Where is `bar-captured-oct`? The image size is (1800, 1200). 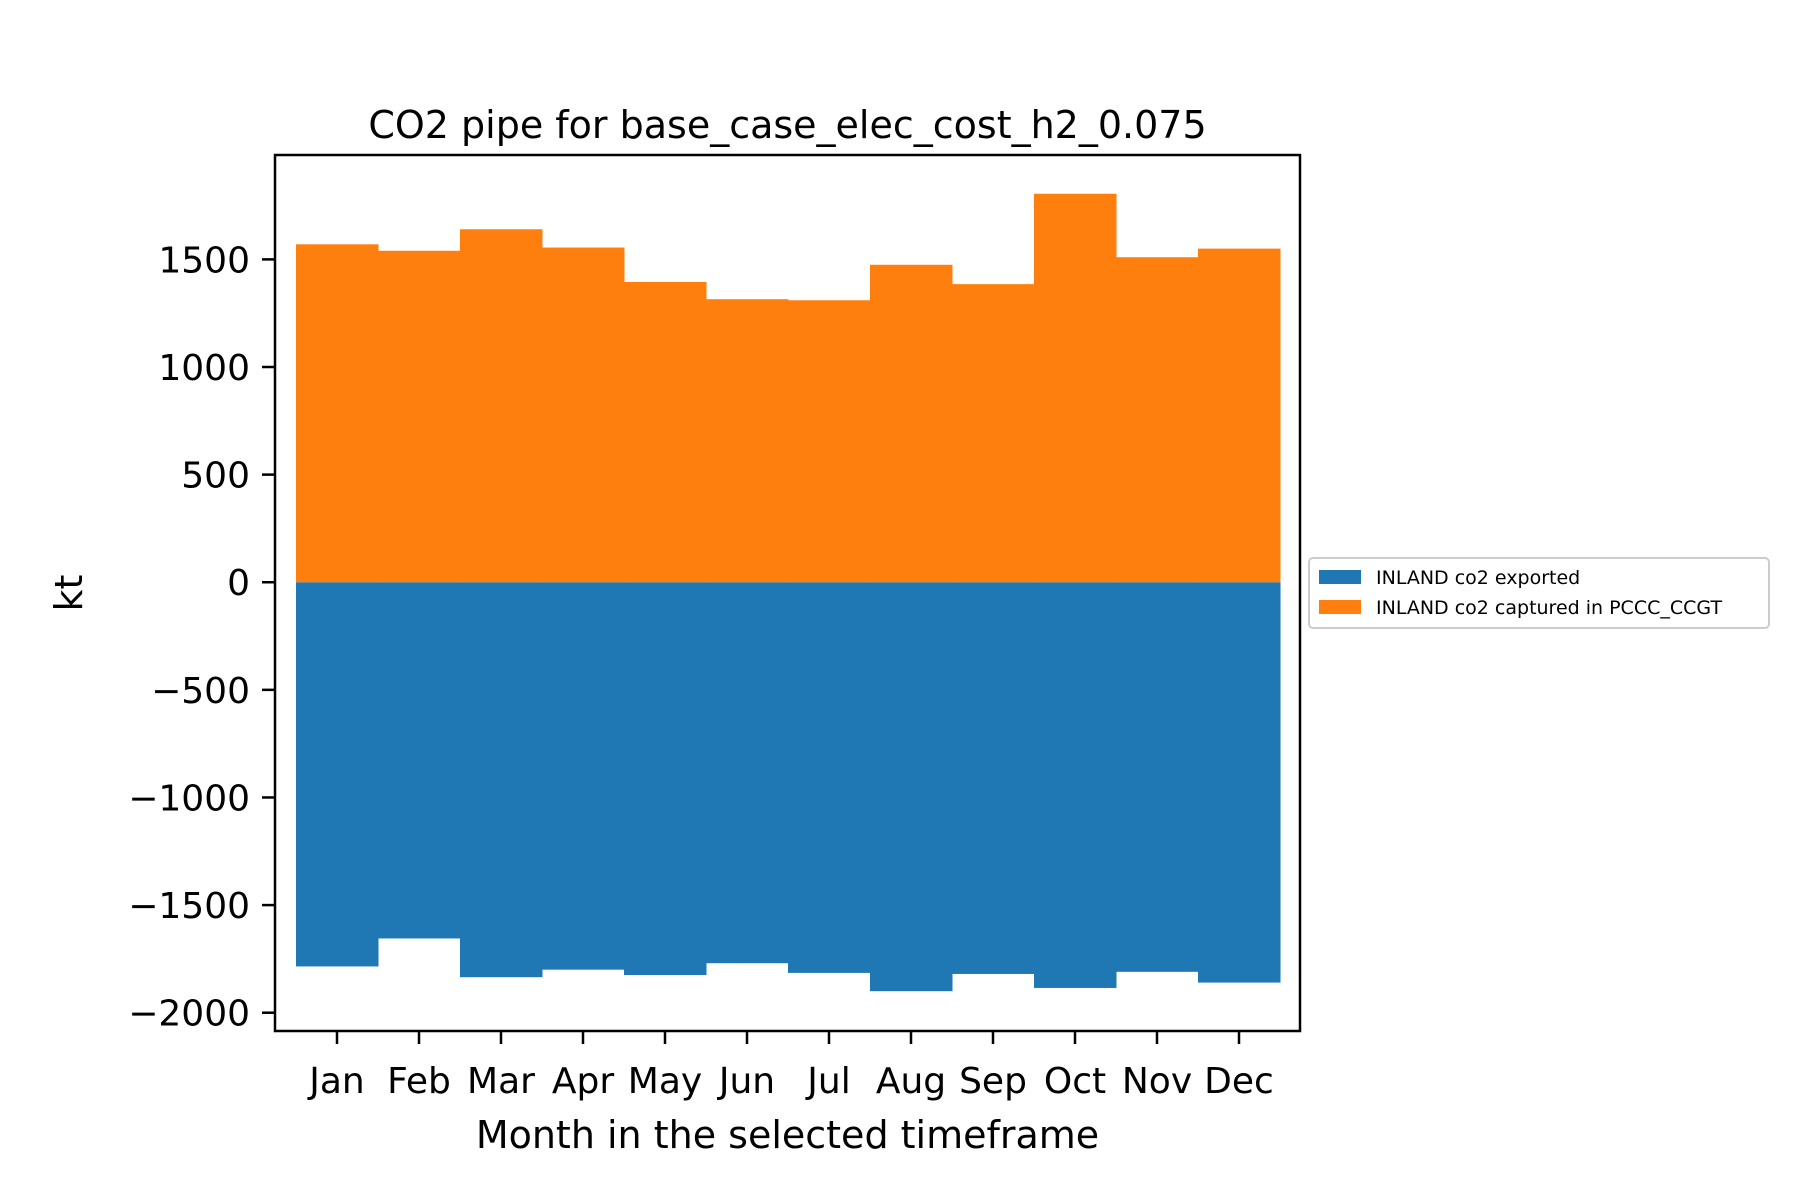
bar-captured-oct is located at coordinates (1075, 388).